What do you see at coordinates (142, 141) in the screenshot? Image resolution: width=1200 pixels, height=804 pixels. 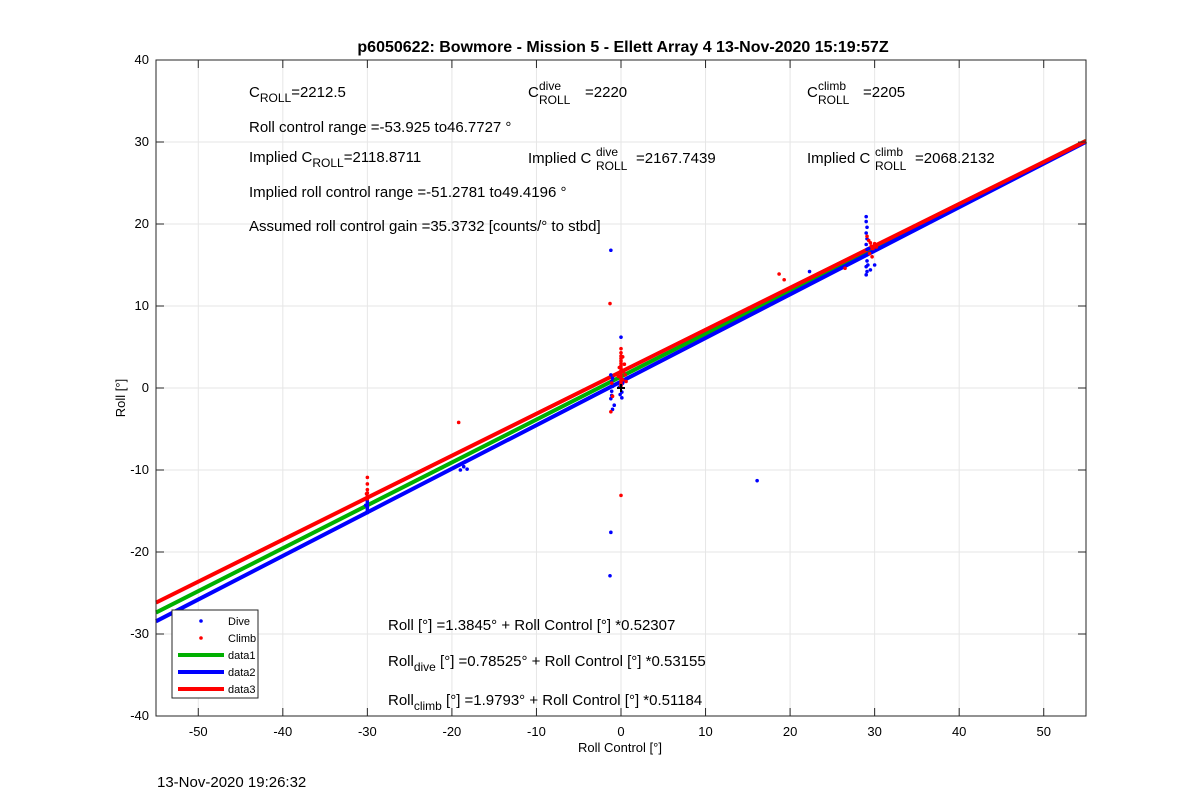 I see `y-tick-label: 30` at bounding box center [142, 141].